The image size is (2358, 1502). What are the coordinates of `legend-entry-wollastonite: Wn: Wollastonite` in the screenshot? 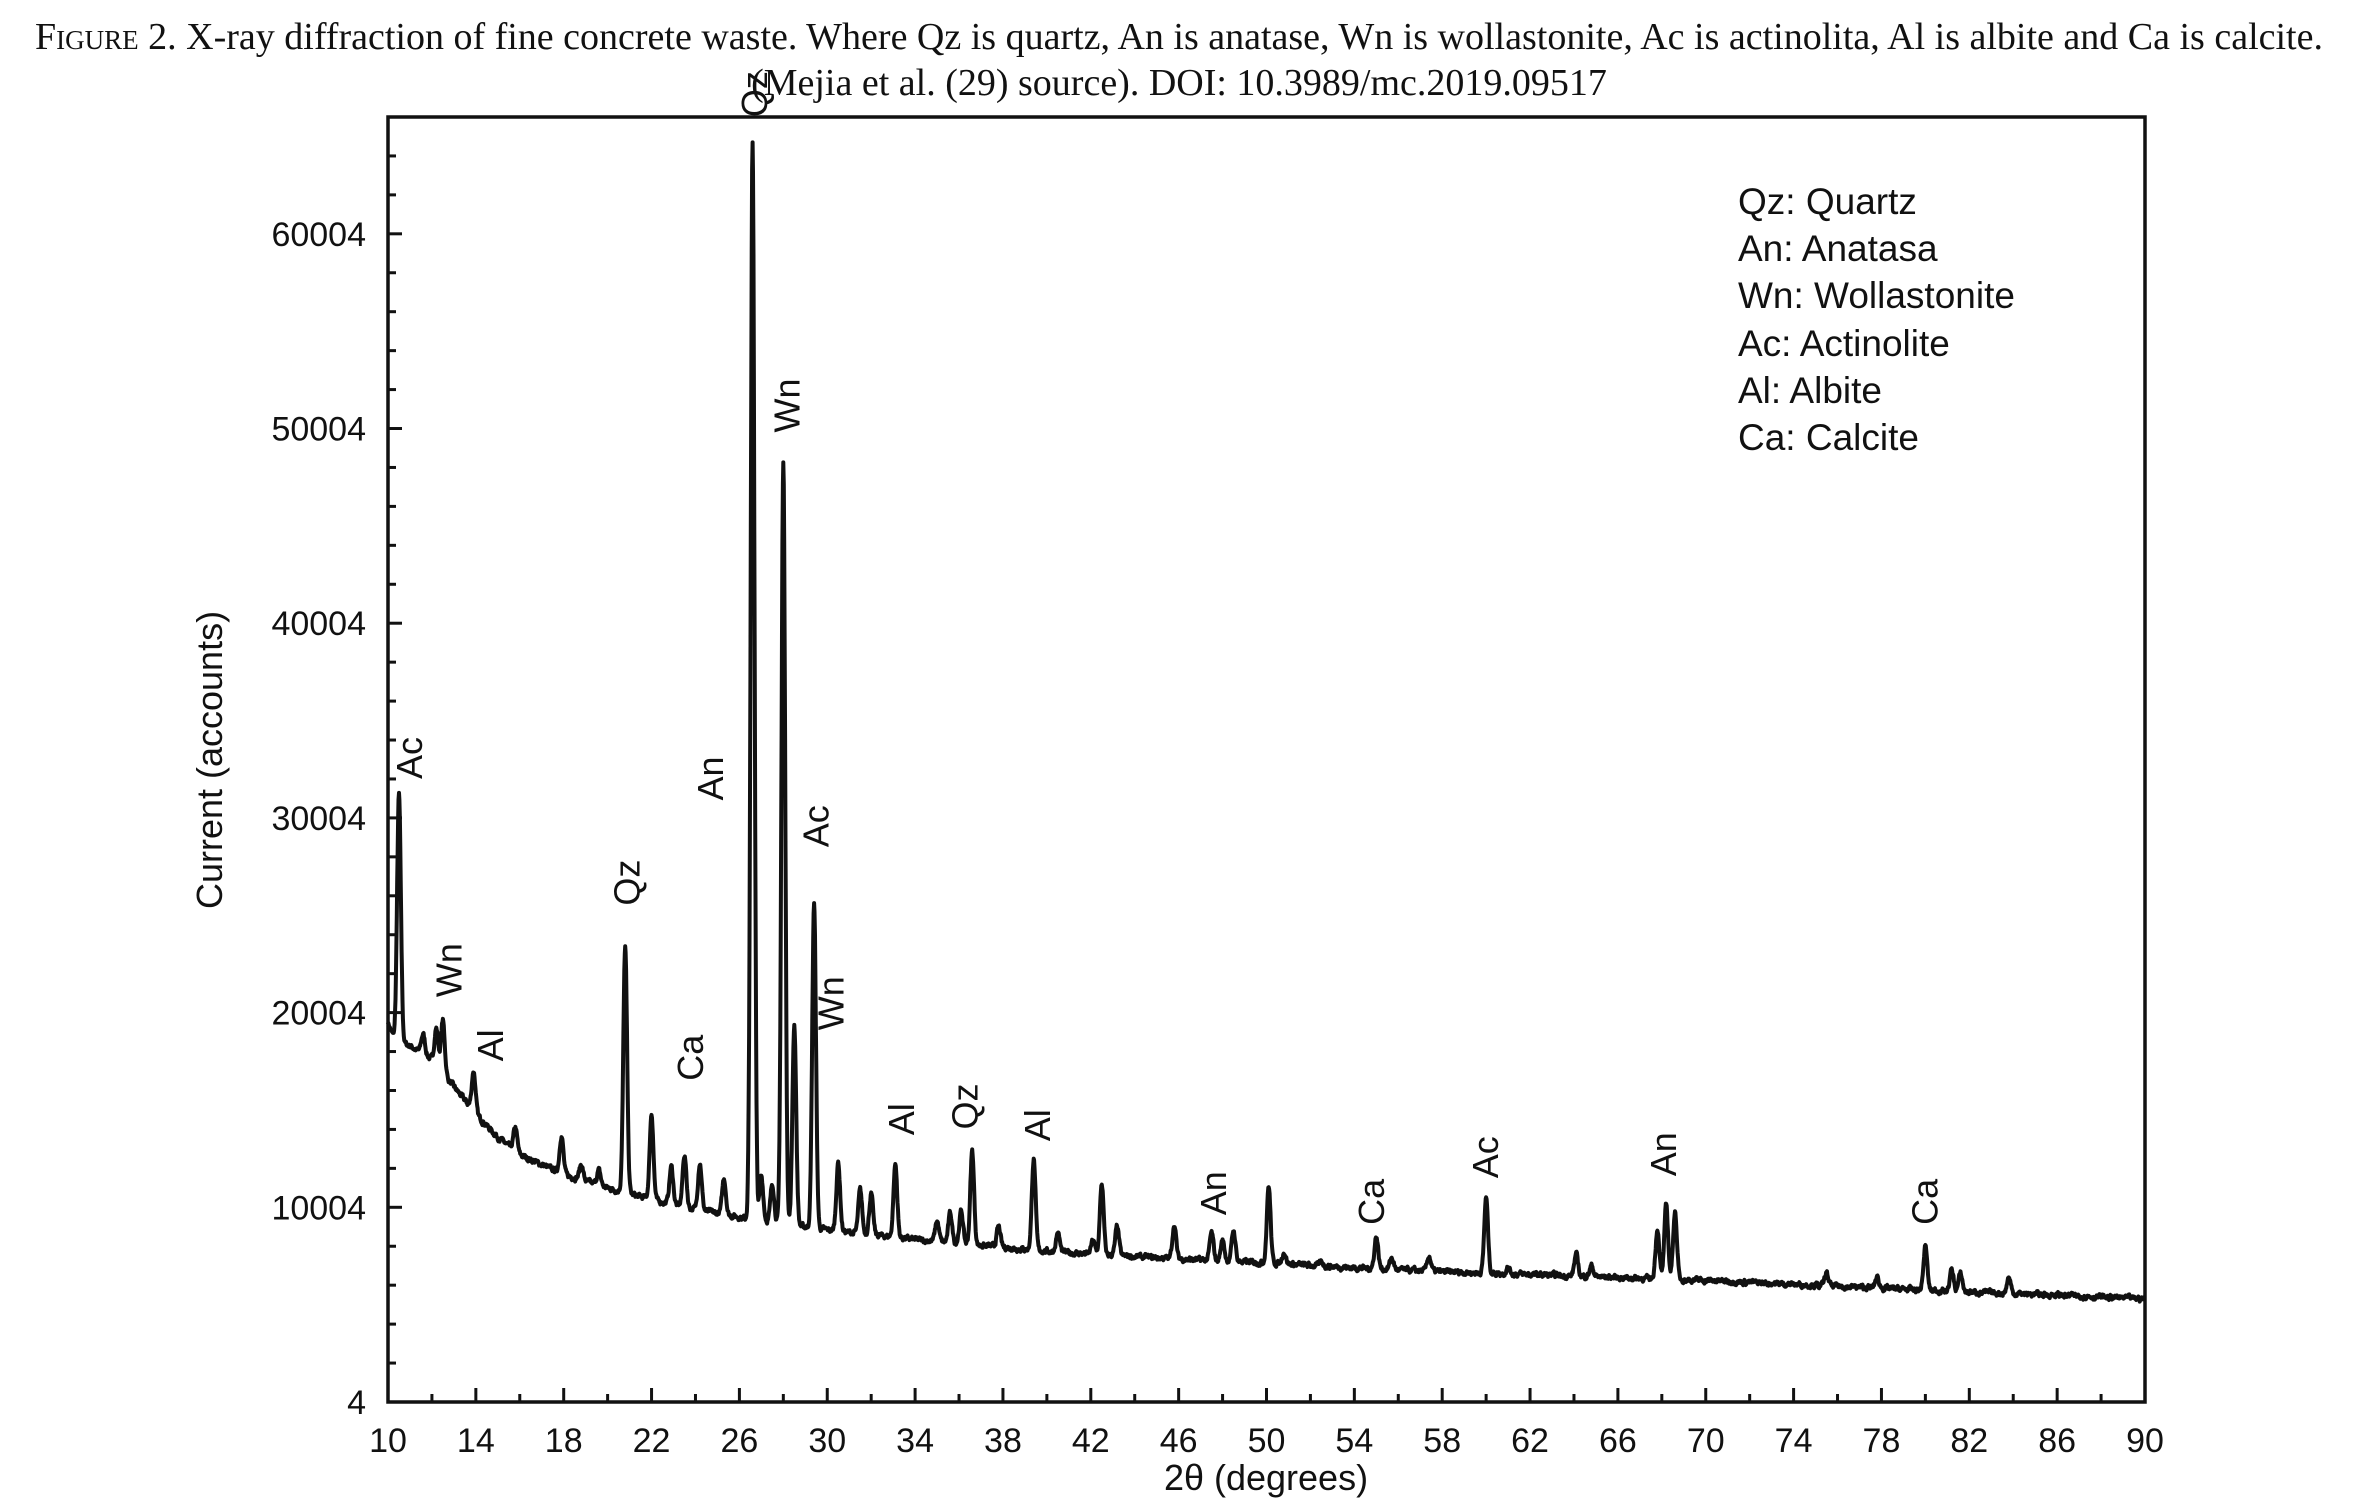 It's located at (1876, 295).